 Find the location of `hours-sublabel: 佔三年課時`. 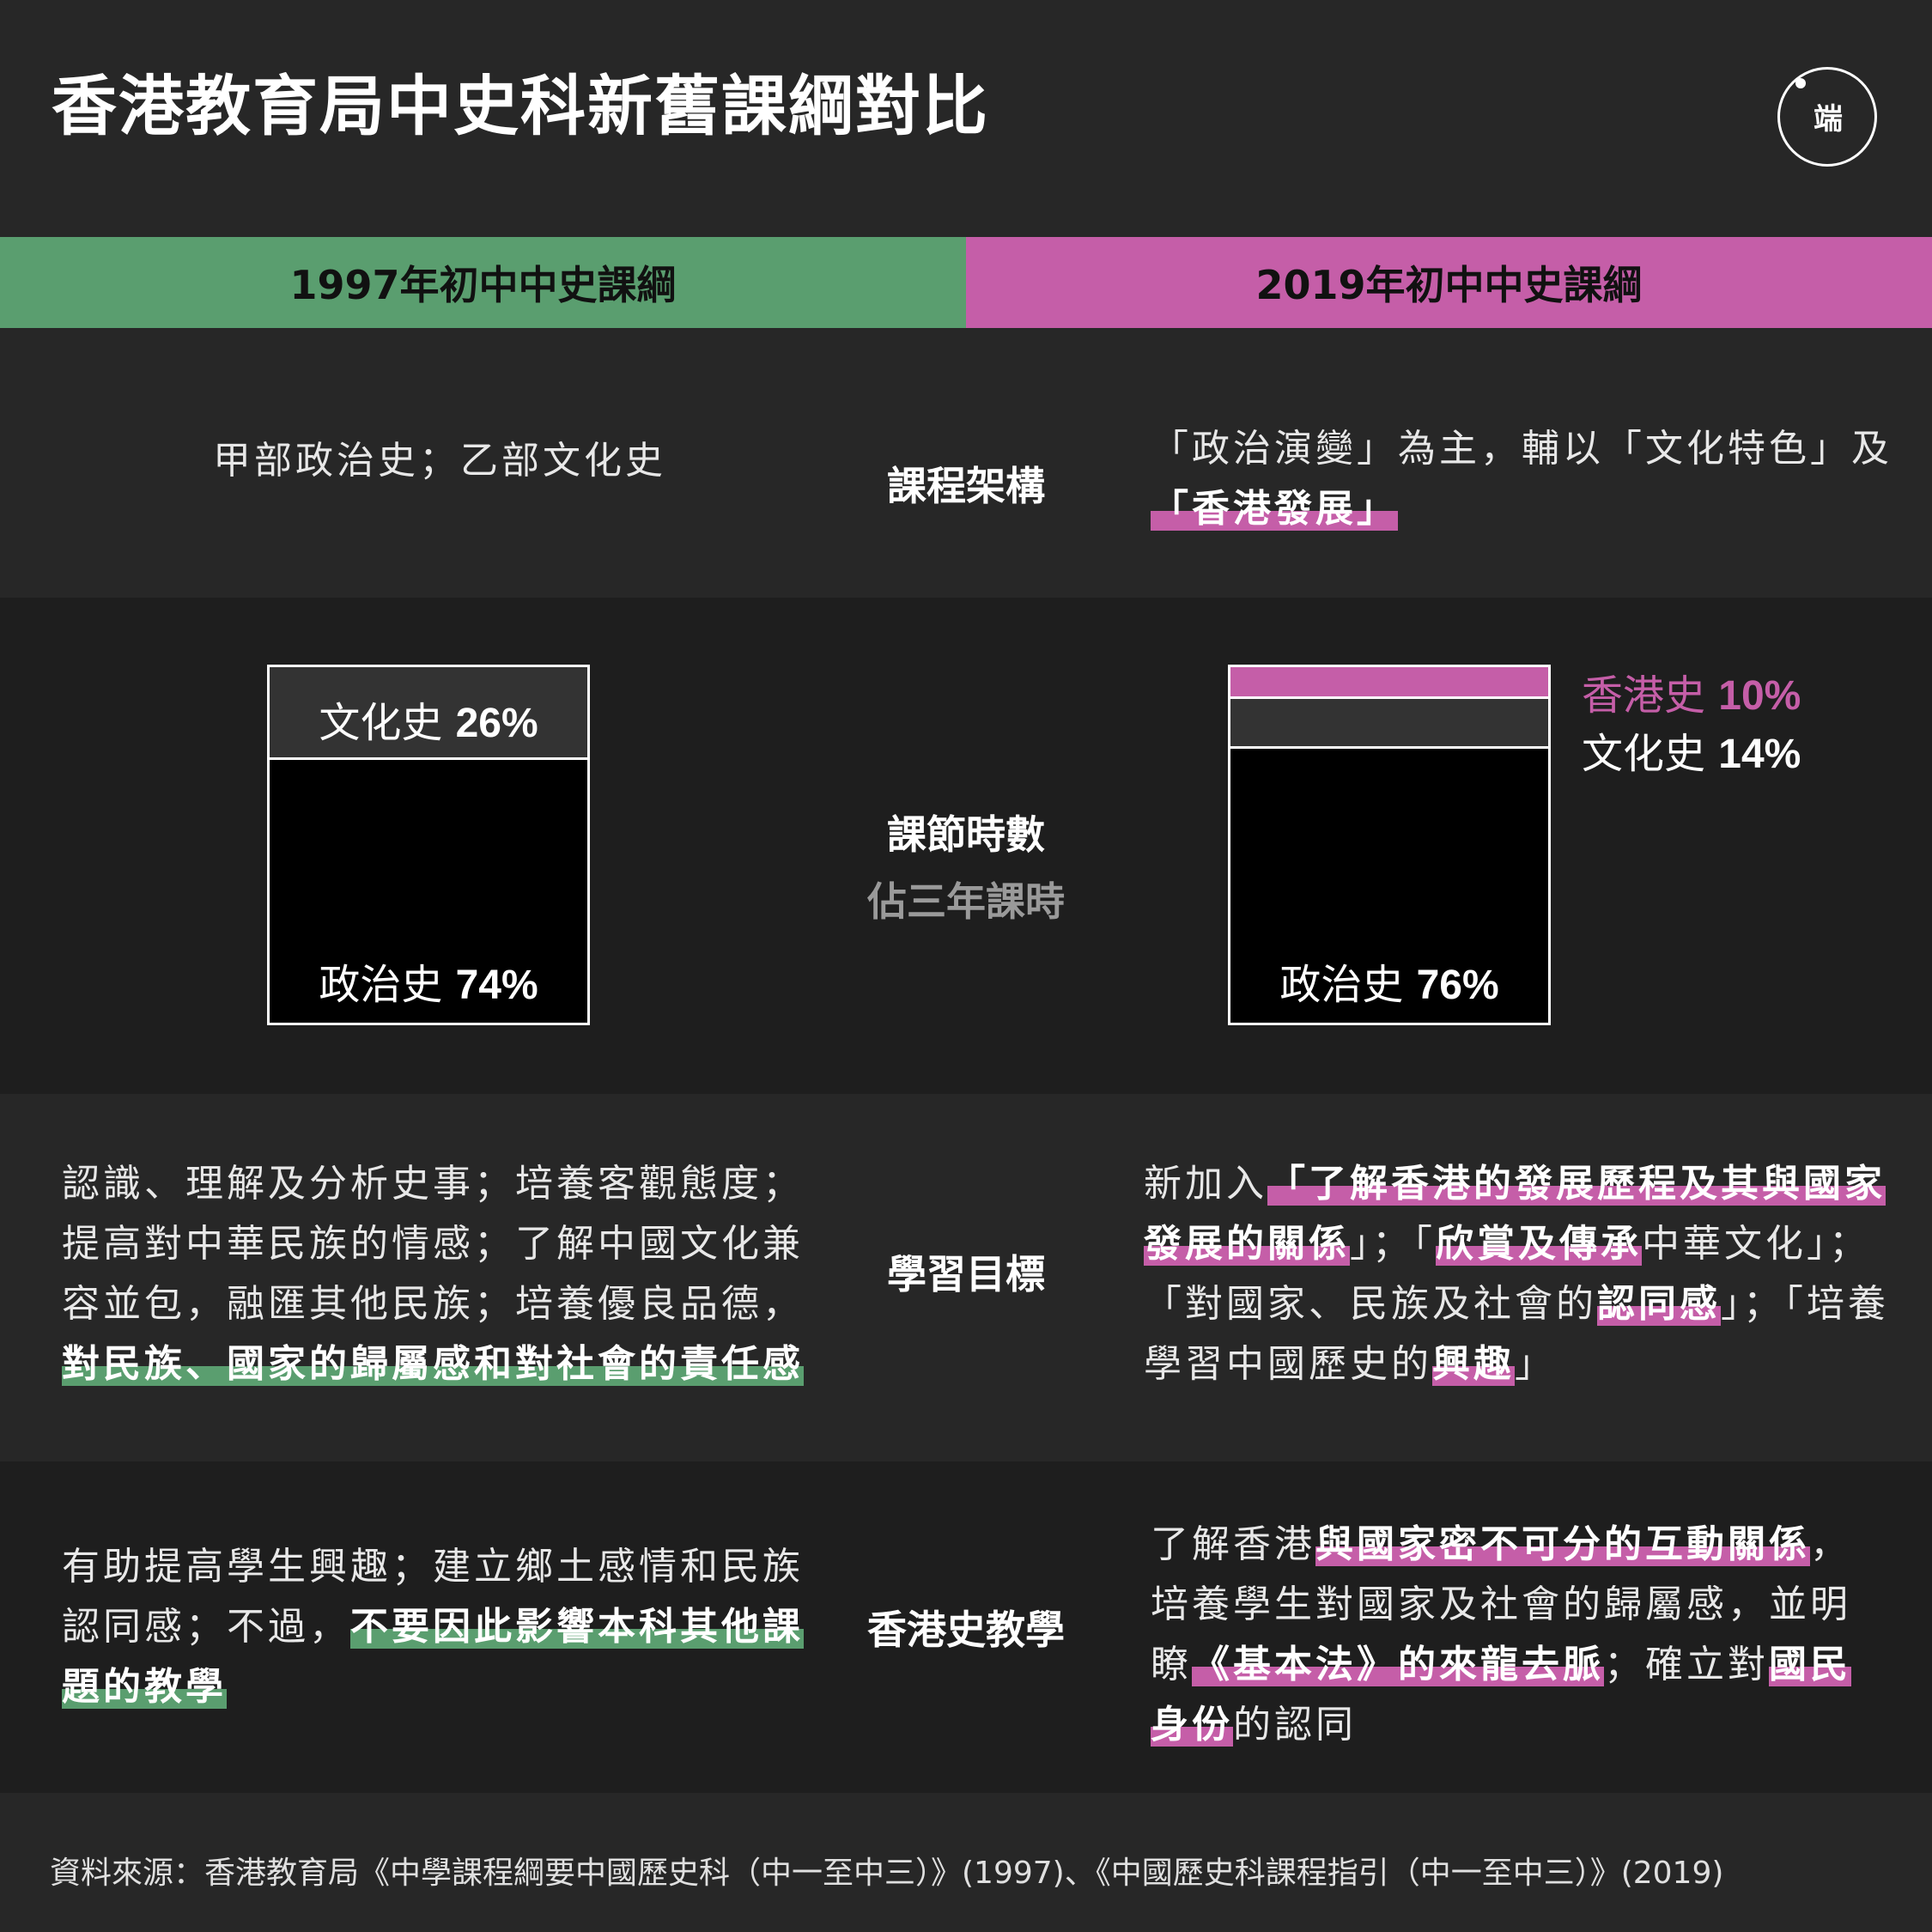

hours-sublabel: 佔三年課時 is located at coordinates (966, 902).